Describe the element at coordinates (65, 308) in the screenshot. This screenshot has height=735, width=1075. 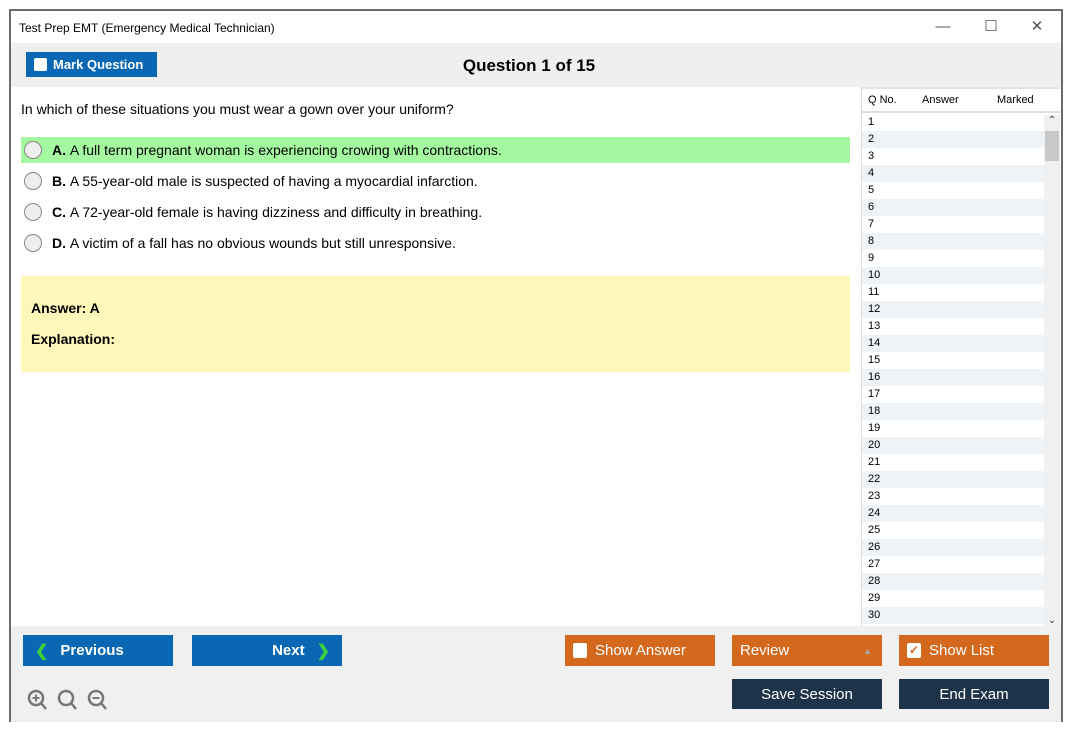
I see `answer-label: Answer: A` at that location.